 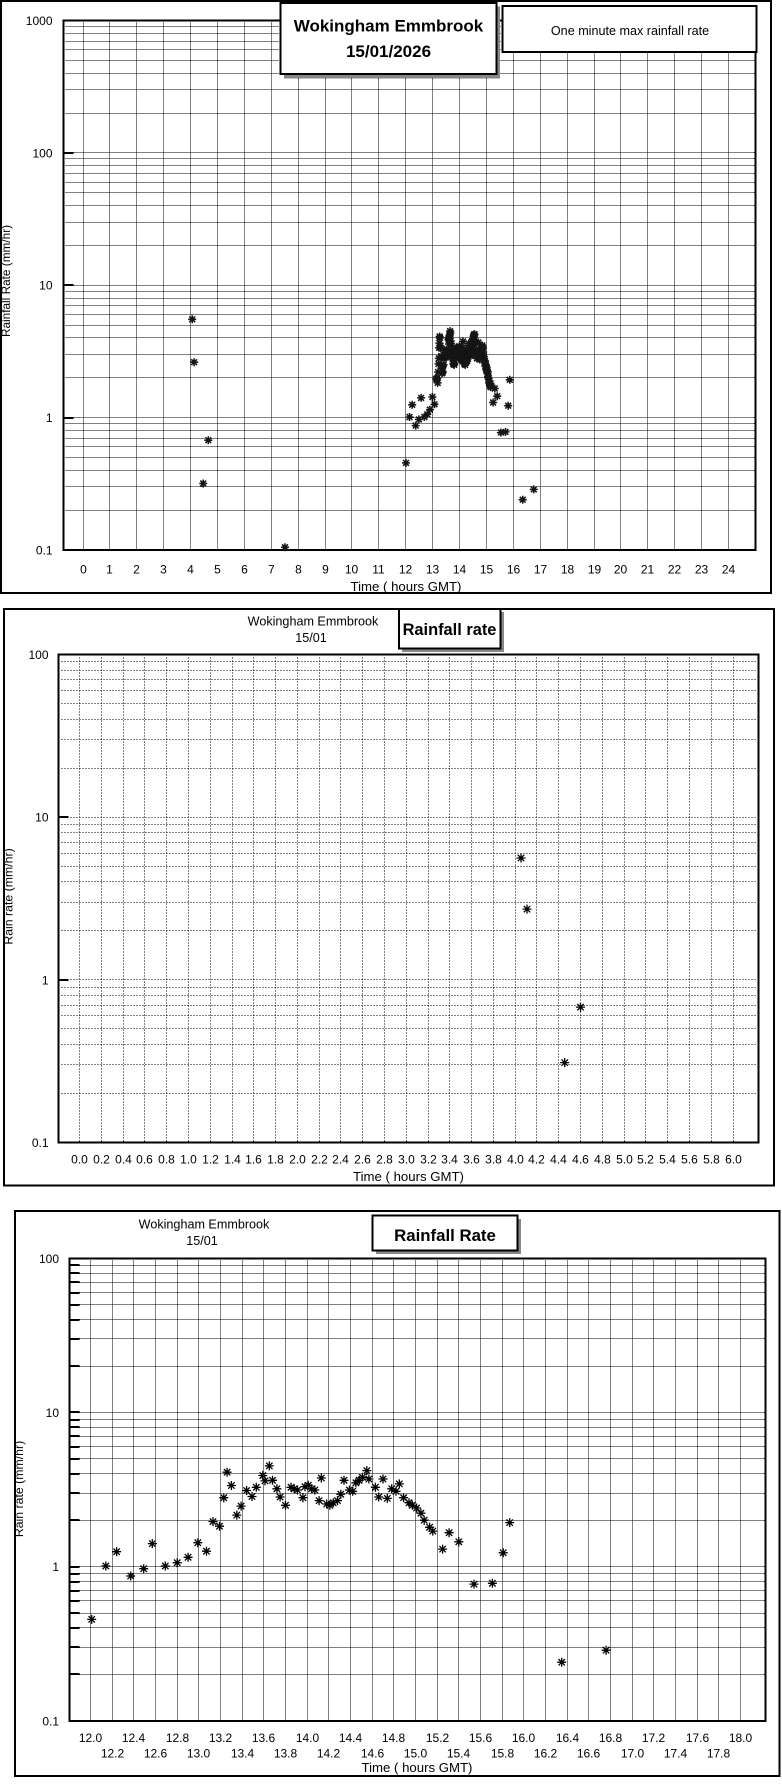 I want to click on svg-text: 3.4, so click(x=449, y=1160).